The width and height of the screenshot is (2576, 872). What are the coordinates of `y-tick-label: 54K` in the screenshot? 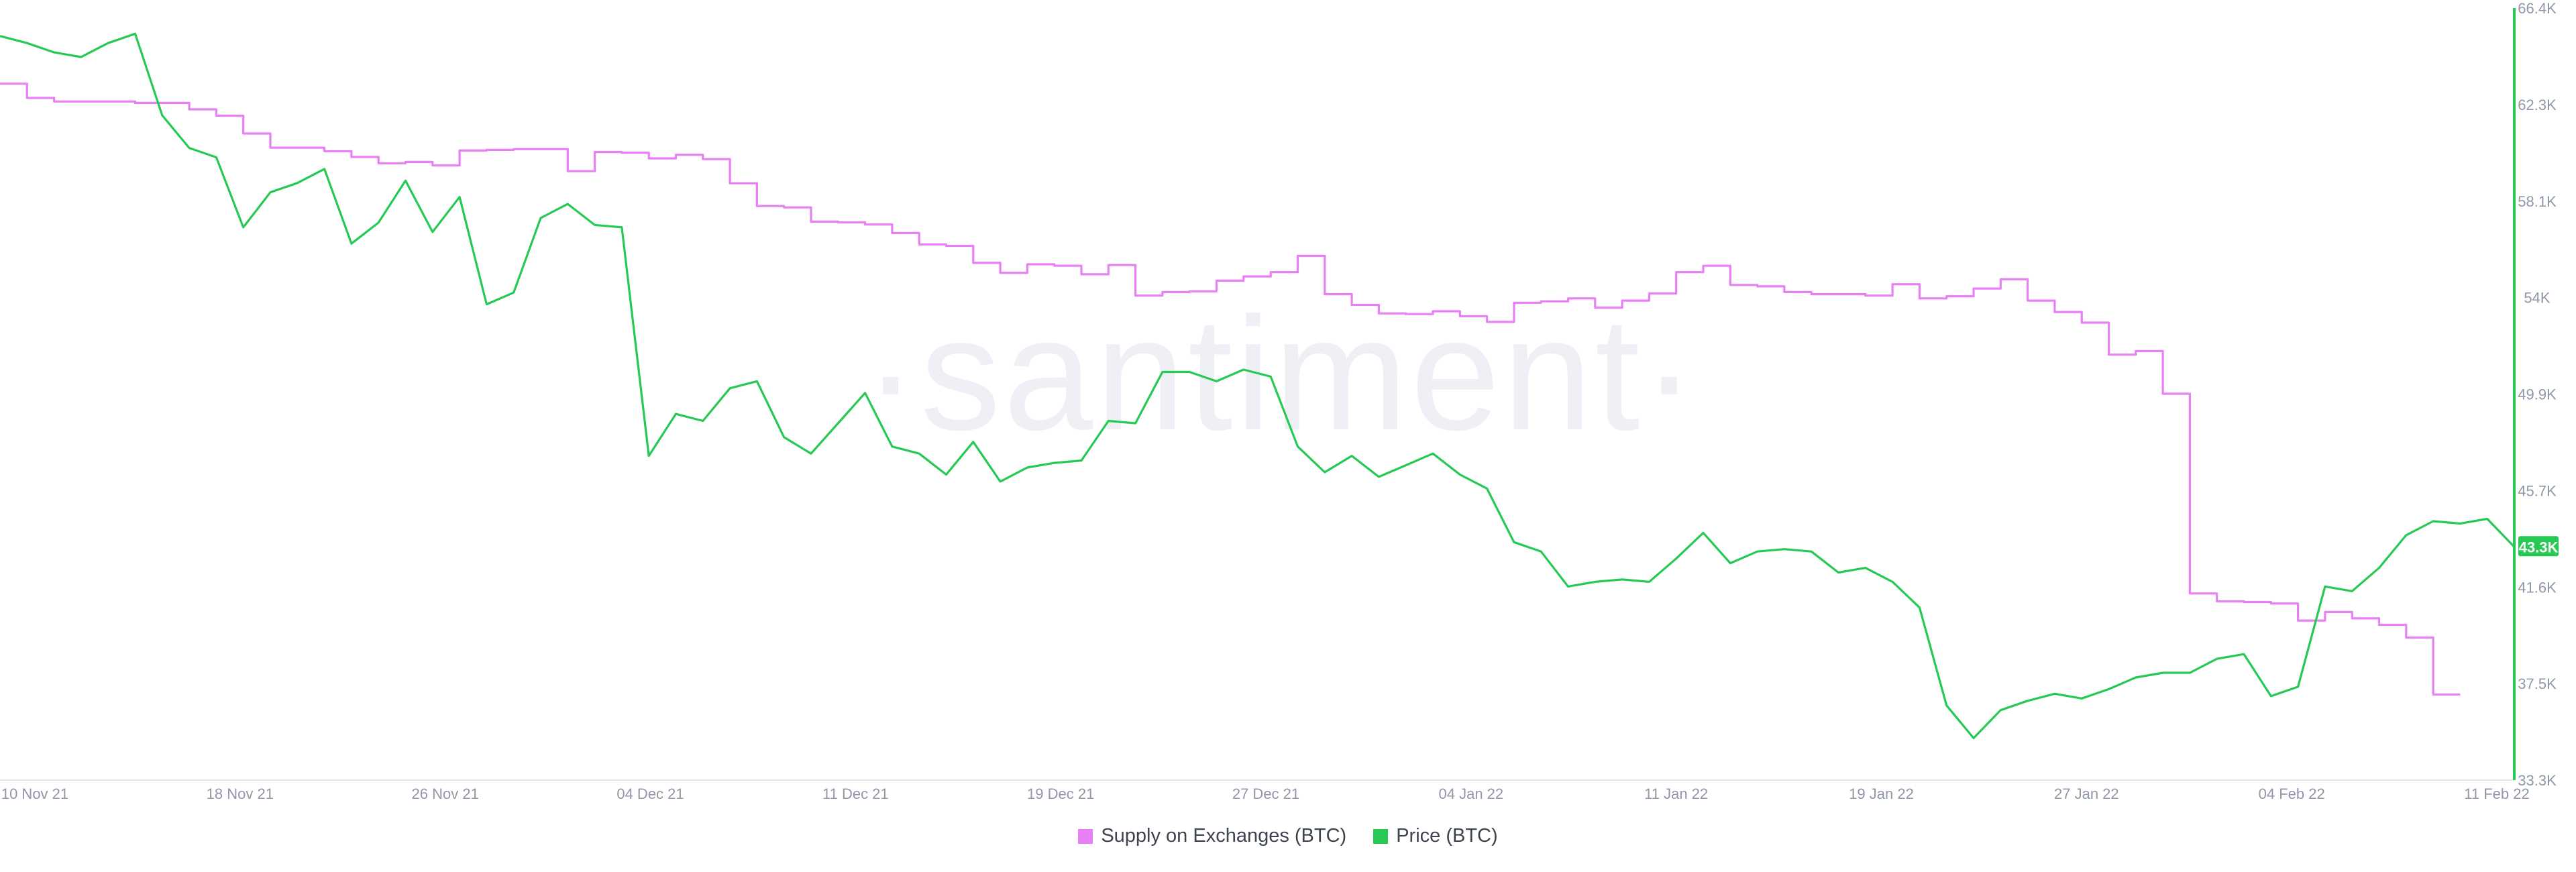 It's located at (2537, 298).